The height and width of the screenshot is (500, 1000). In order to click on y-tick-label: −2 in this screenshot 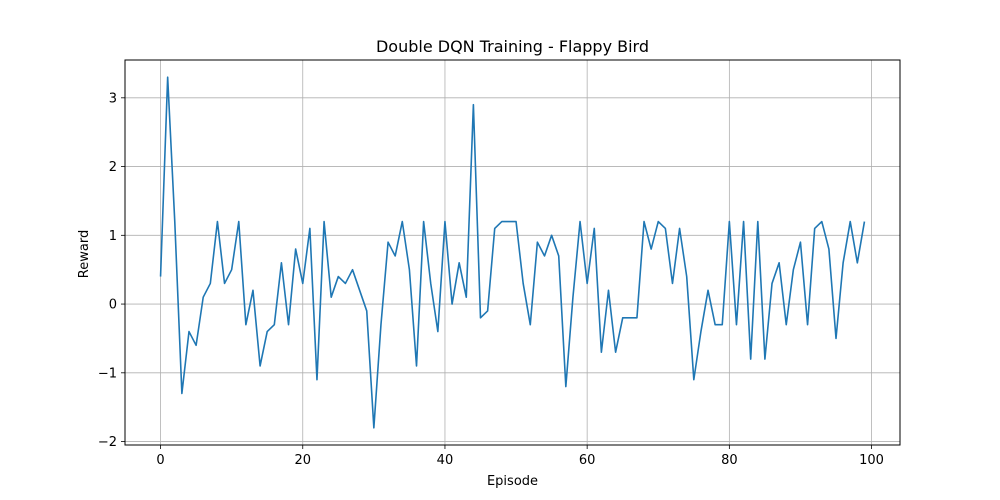, I will do `click(107, 442)`.